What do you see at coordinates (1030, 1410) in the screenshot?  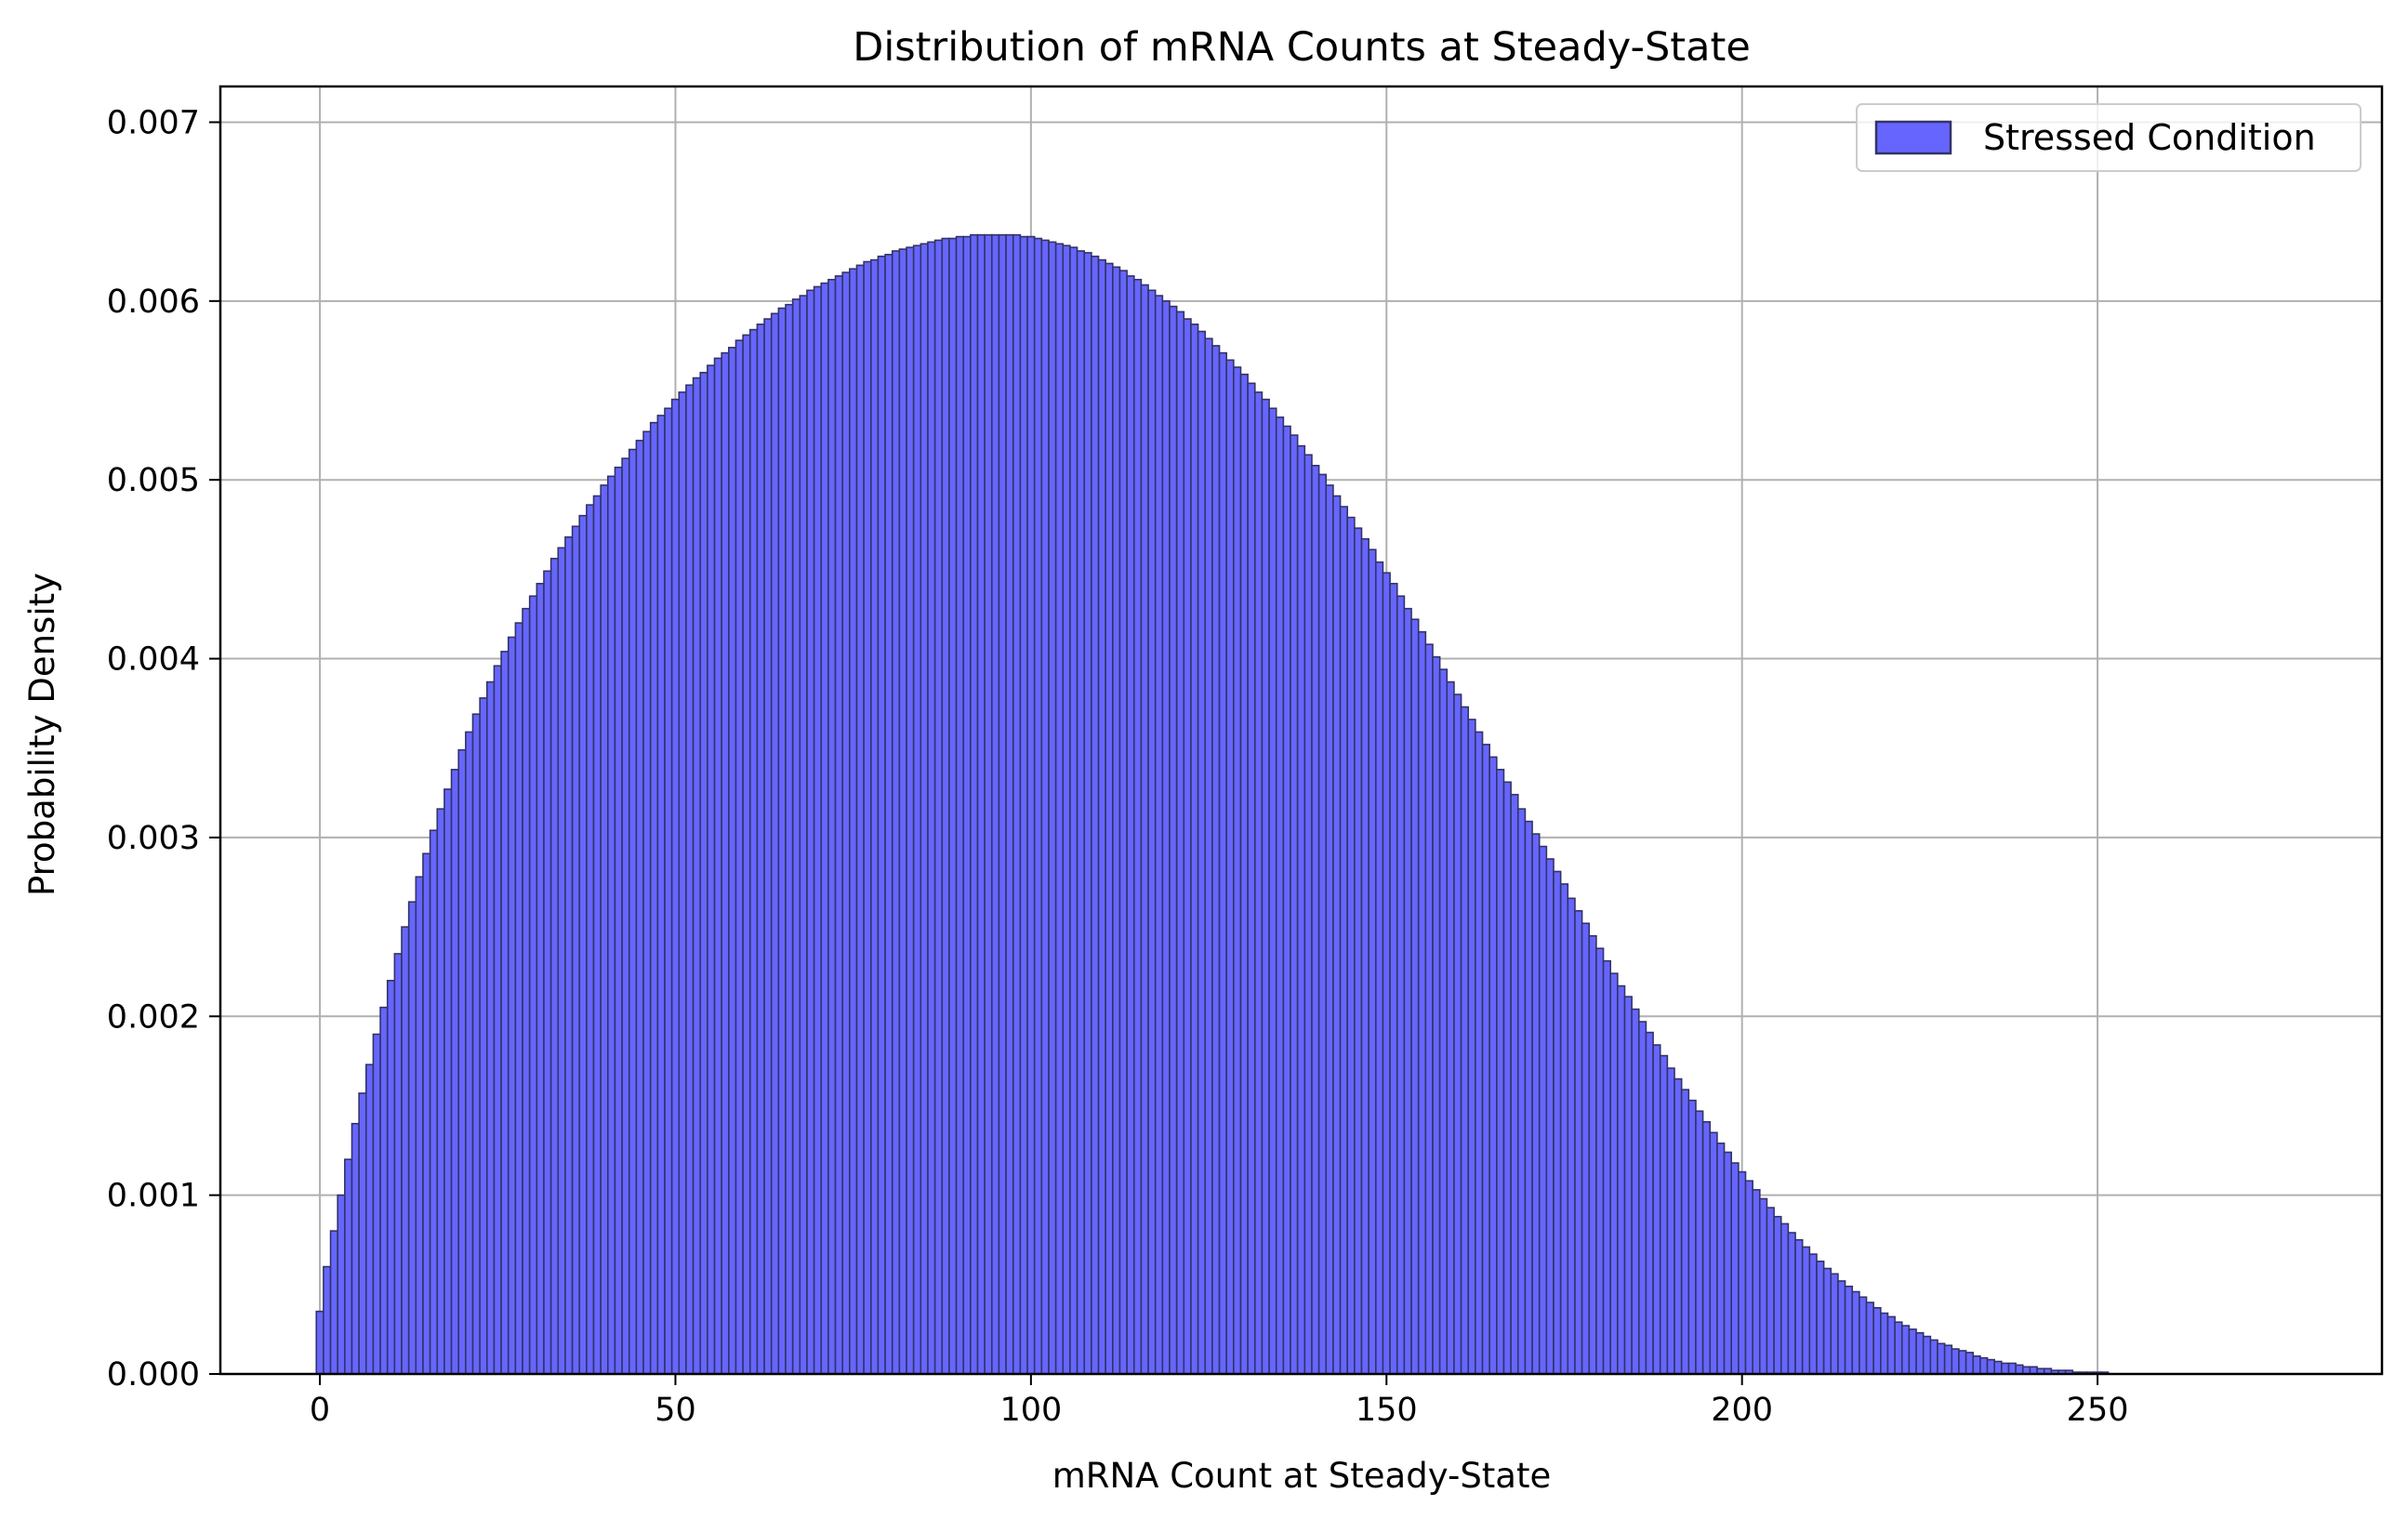 I see `x-tick-label: 100` at bounding box center [1030, 1410].